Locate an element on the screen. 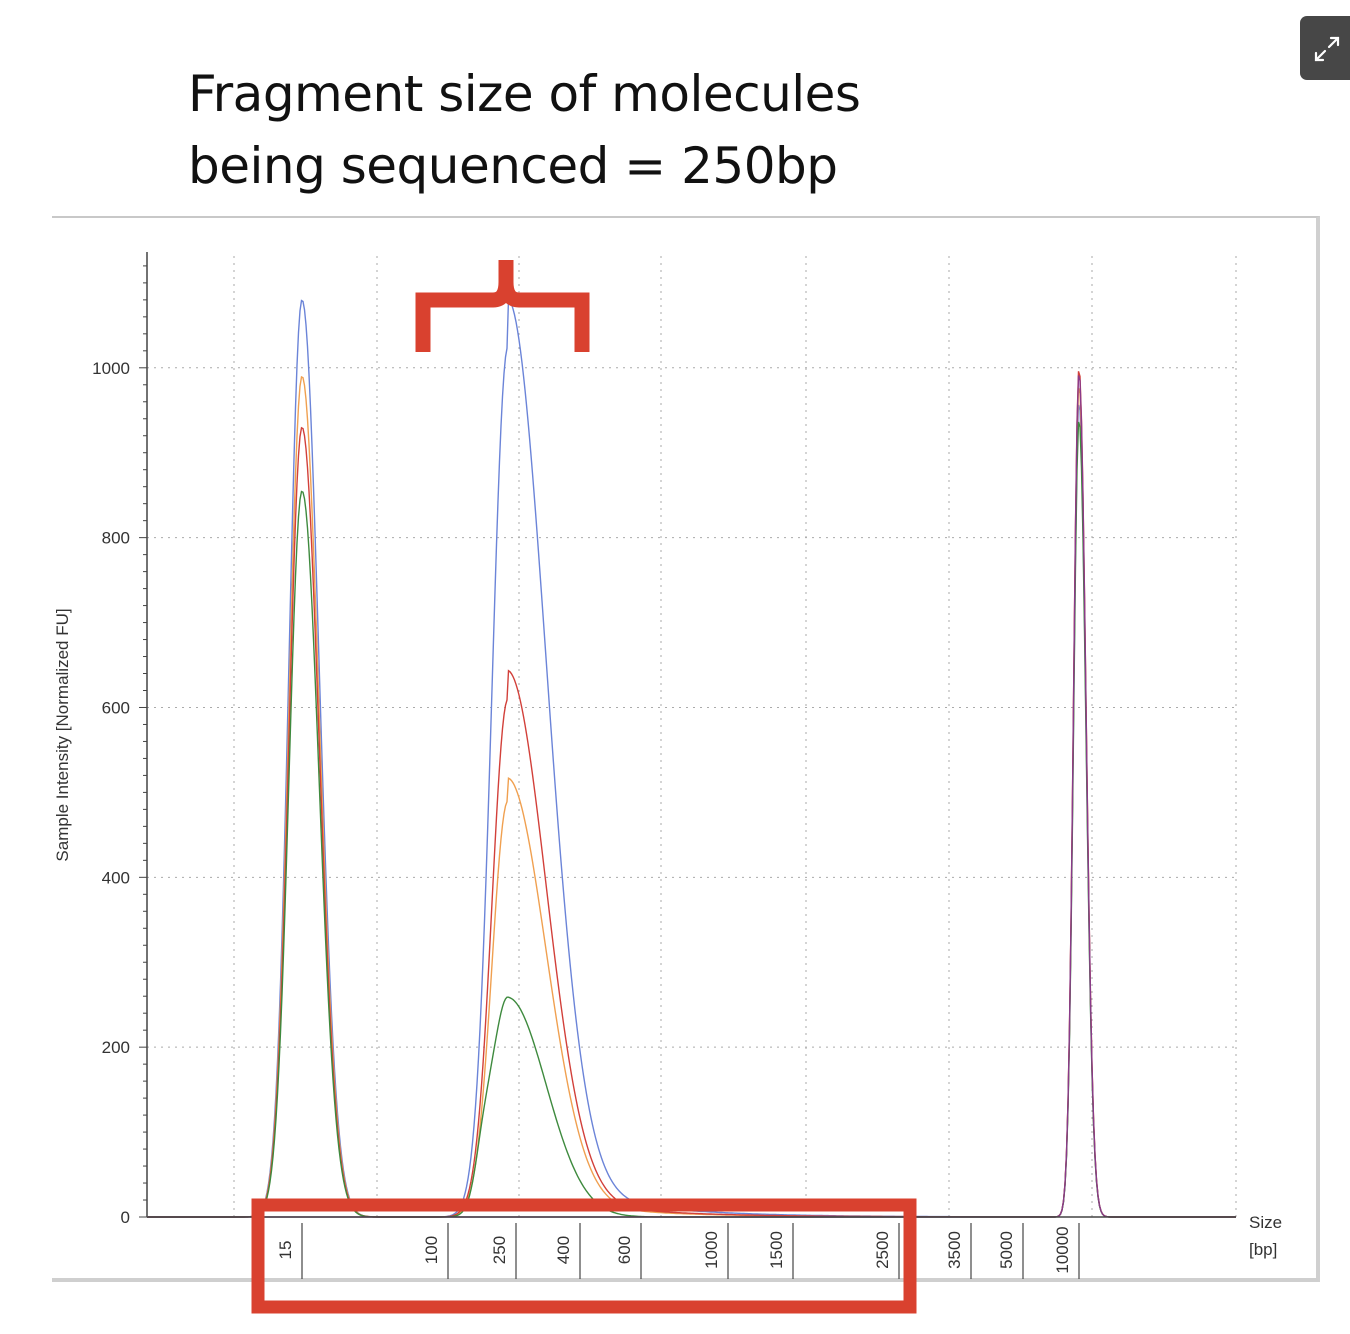  axis-highlight-box is located at coordinates (584, 1256).